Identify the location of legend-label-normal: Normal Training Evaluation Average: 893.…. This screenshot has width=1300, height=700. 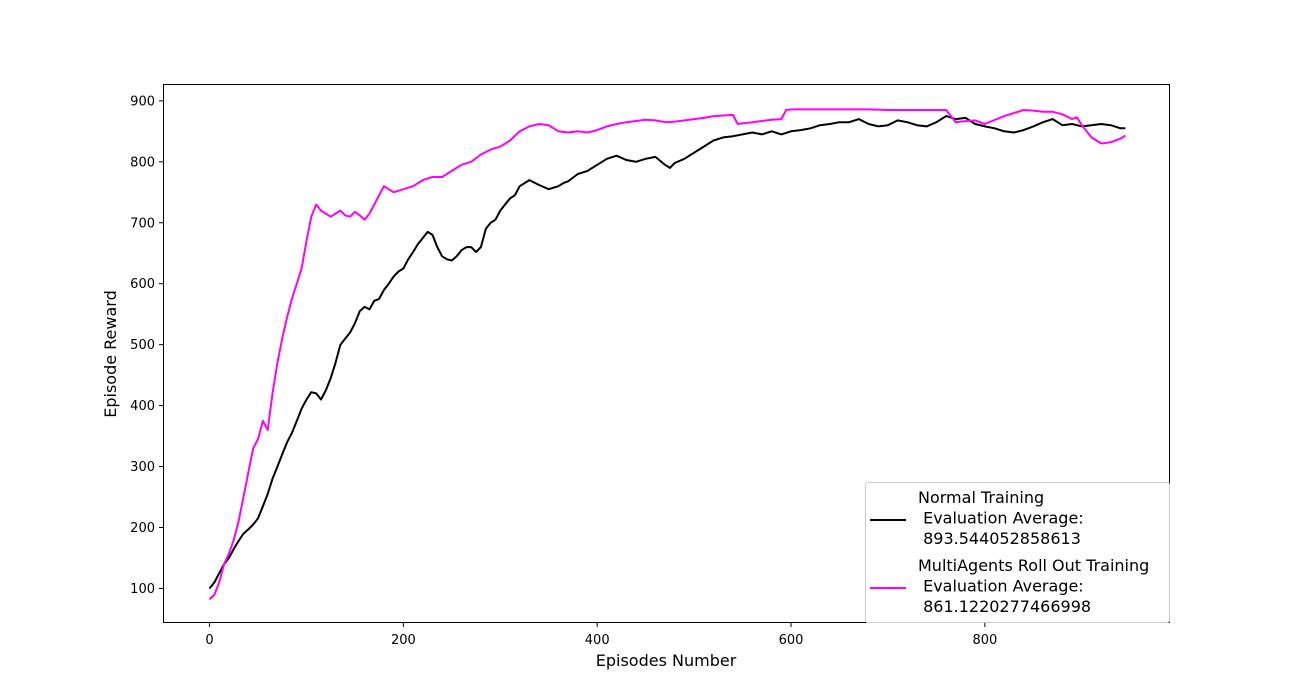
(1018, 518).